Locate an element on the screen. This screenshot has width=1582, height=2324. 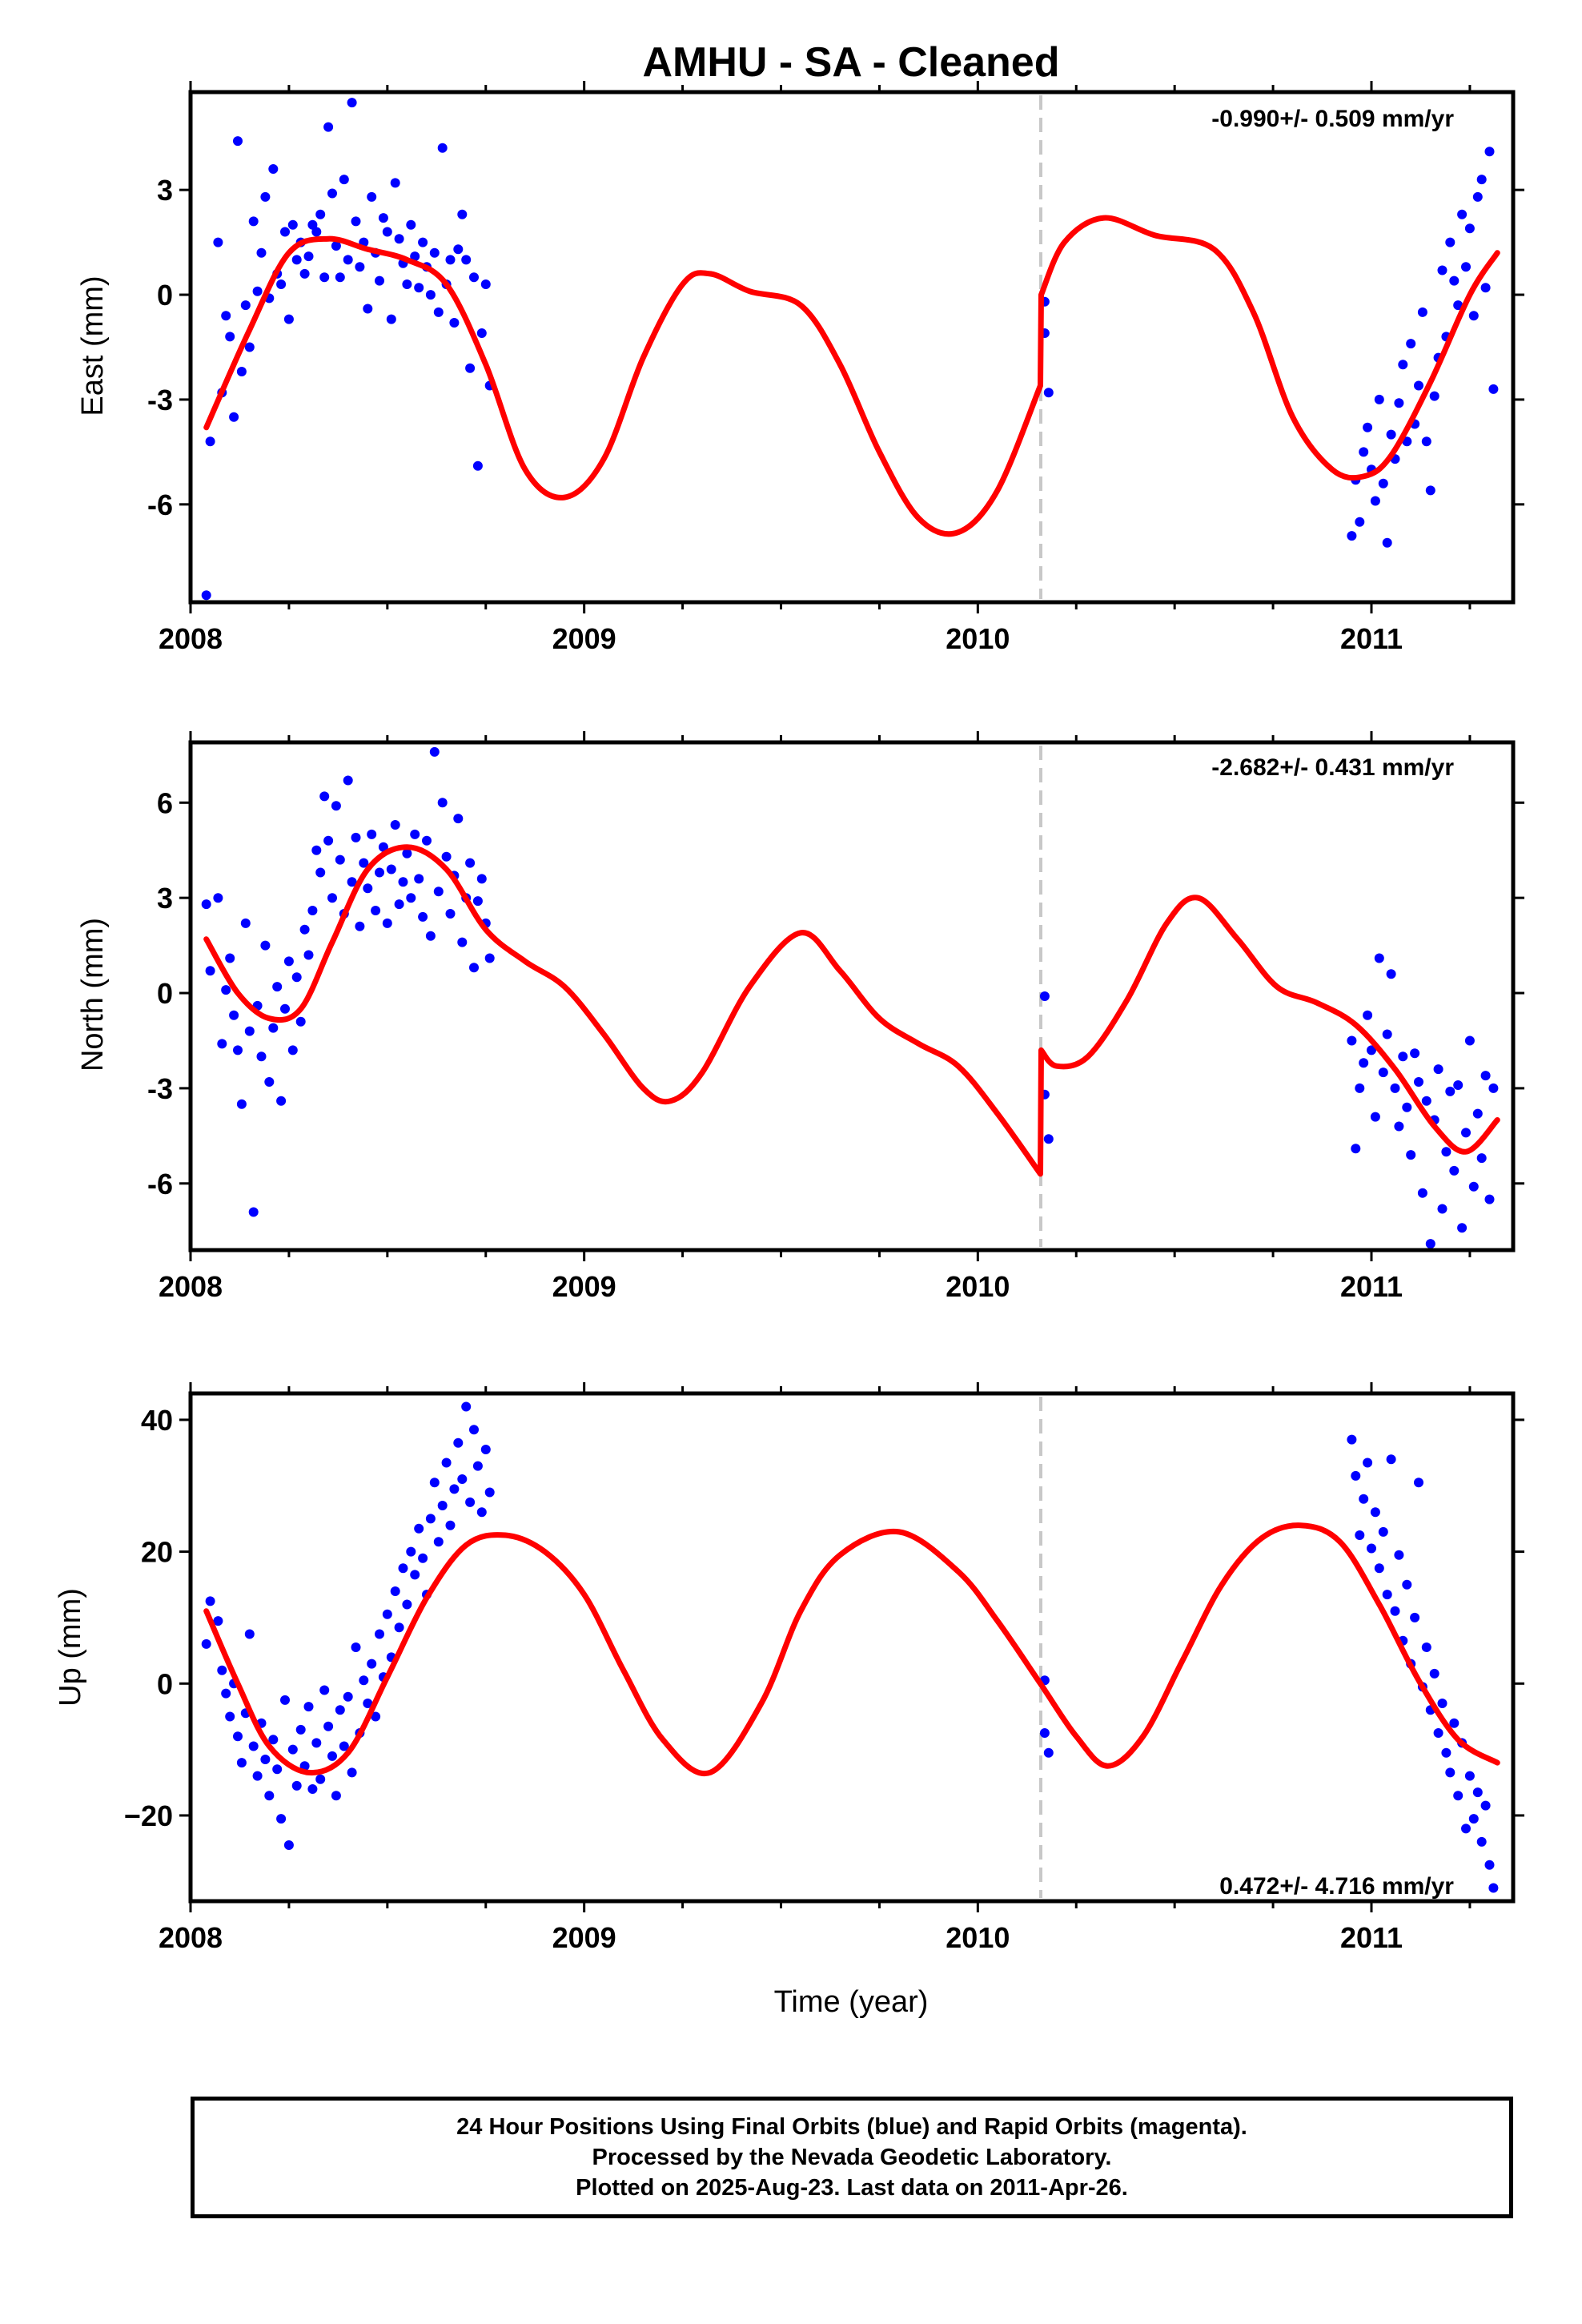
model-curve-up is located at coordinates (851, 1649).